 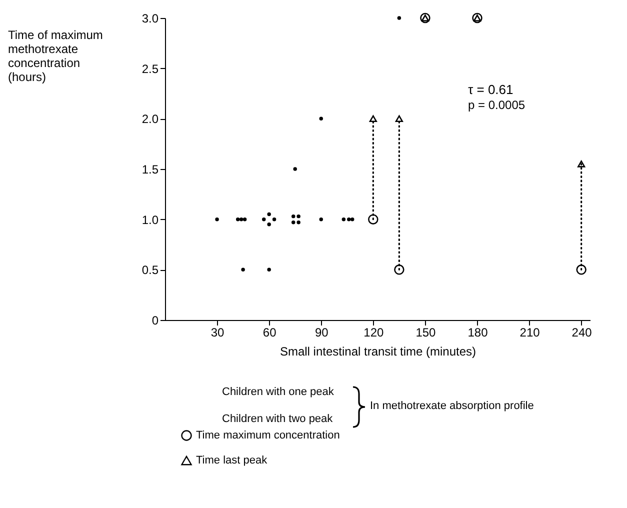 What do you see at coordinates (478, 333) in the screenshot?
I see `x-tick-label: 180` at bounding box center [478, 333].